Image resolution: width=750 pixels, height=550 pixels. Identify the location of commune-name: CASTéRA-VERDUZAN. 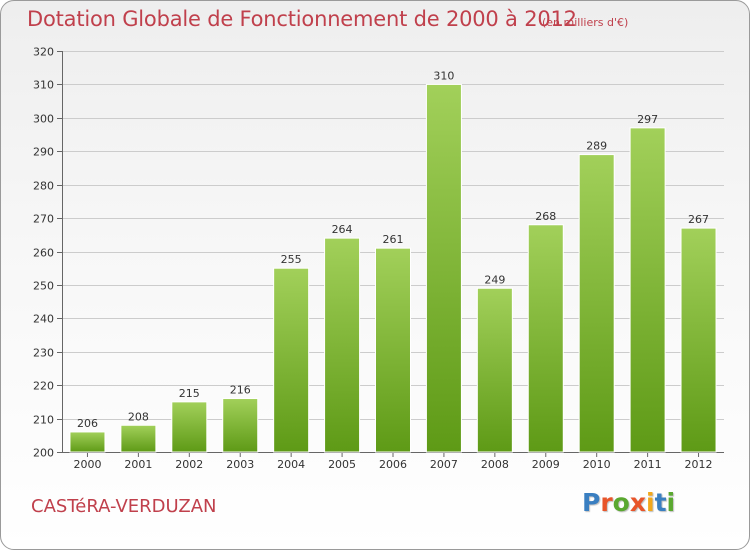
(124, 506).